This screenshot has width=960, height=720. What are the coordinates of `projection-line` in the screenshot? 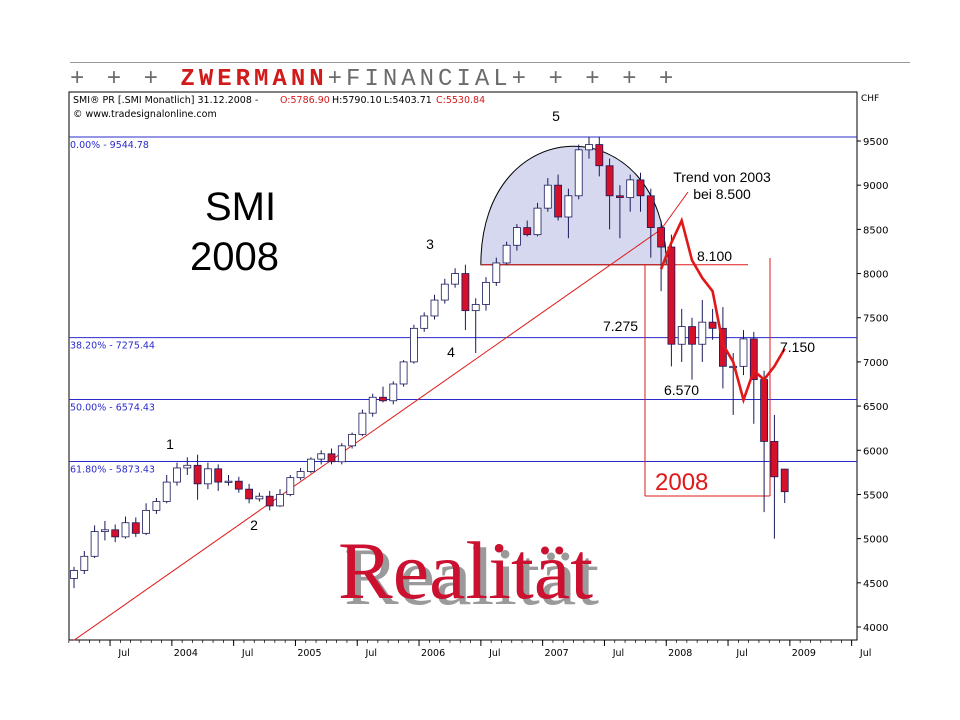 It's located at (722, 310).